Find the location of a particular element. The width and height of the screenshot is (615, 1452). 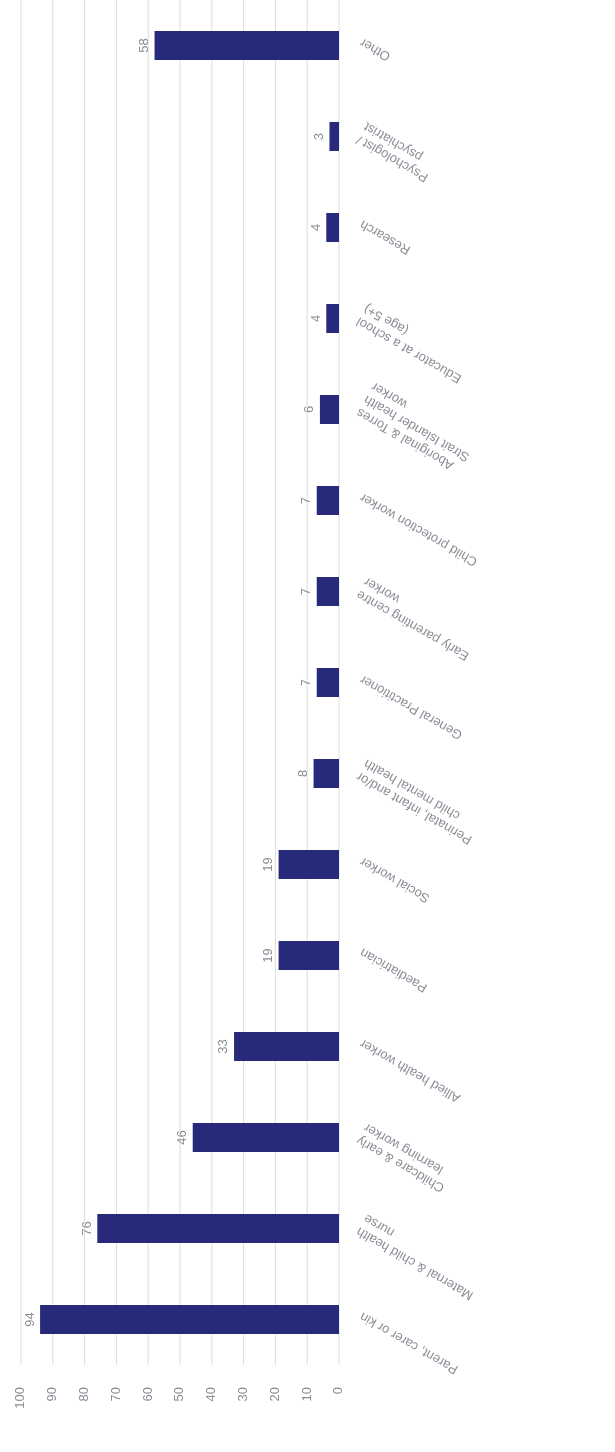

x-tick-label: 50 is located at coordinates (179, 1394).